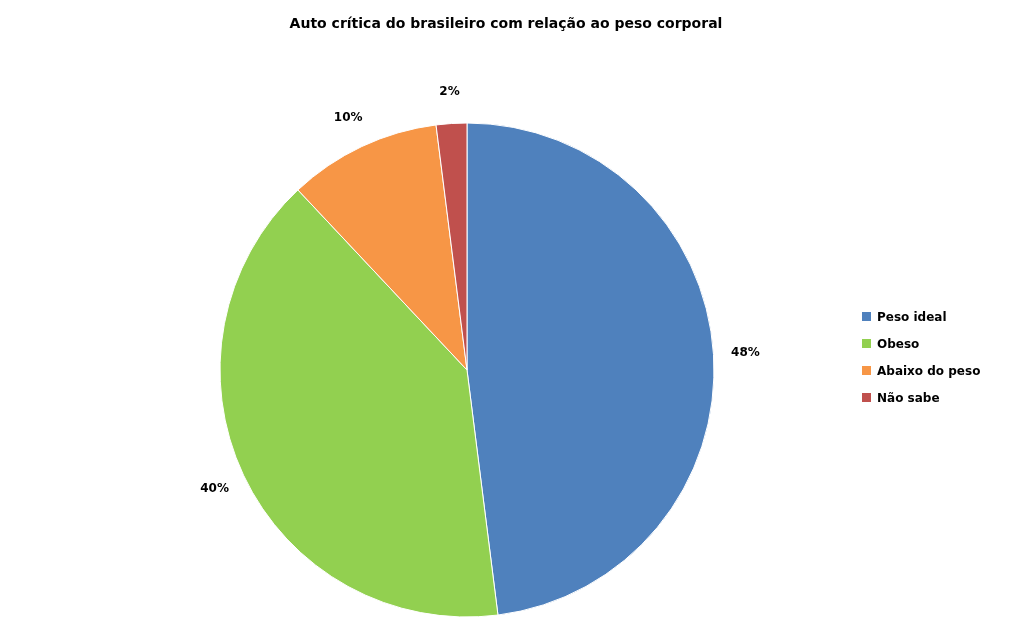 This screenshot has width=1013, height=632. I want to click on data-label: 2%, so click(449, 91).